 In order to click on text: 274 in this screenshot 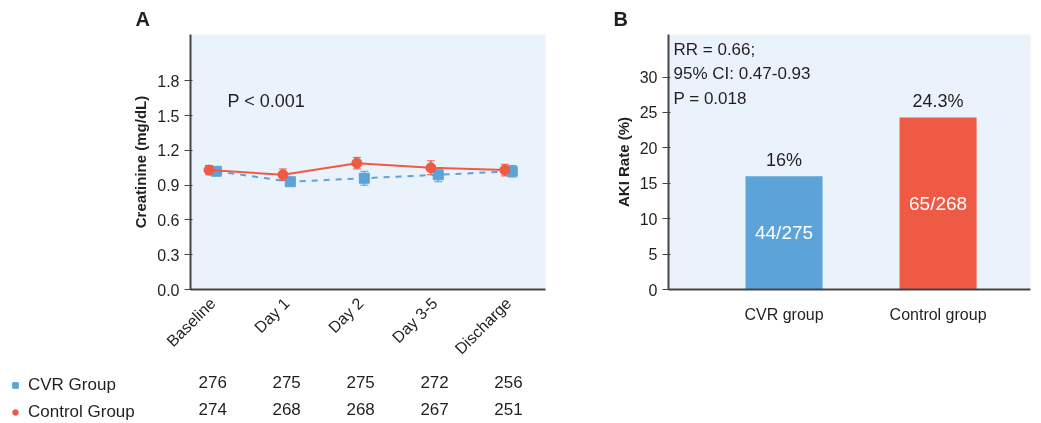, I will do `click(212, 409)`.